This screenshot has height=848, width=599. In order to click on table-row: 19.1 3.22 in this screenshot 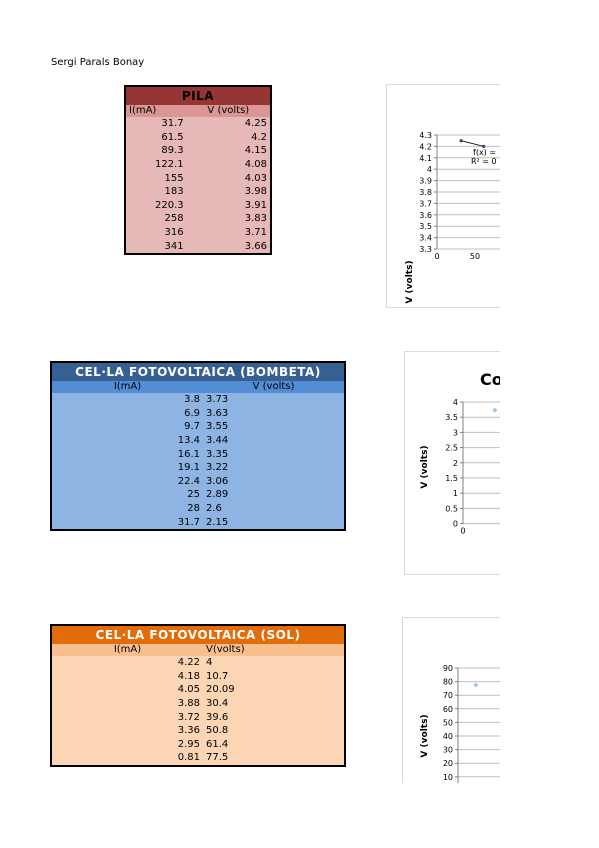, I will do `click(198, 468)`.